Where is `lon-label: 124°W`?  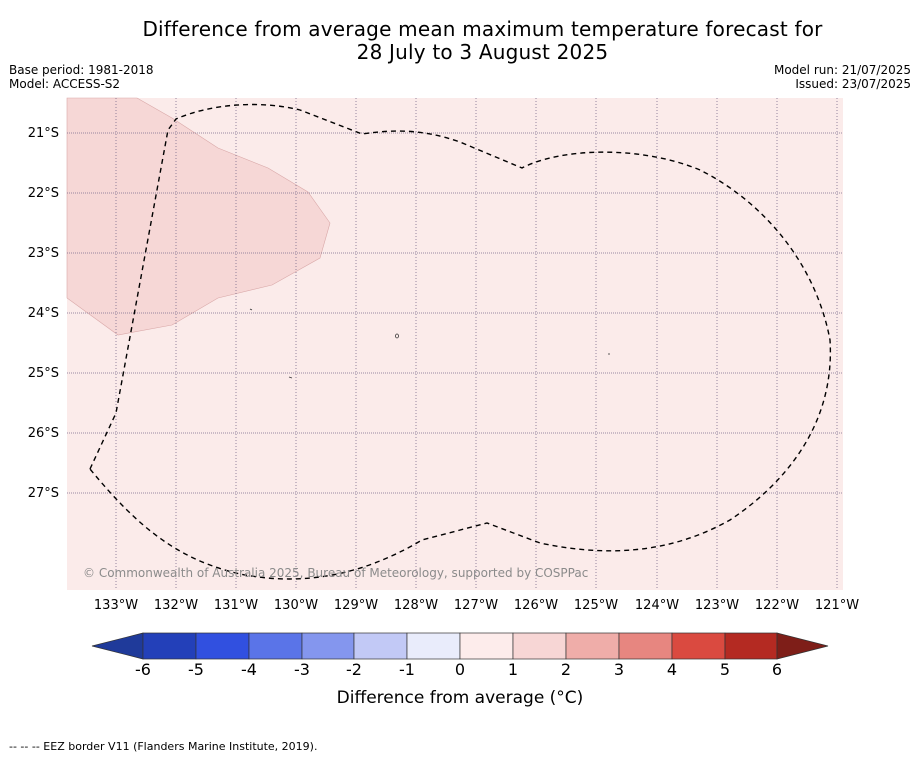
lon-label: 124°W is located at coordinates (657, 605).